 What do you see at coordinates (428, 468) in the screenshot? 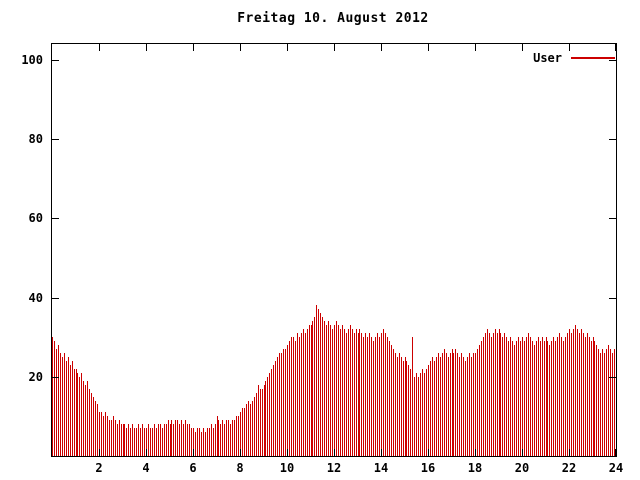
I see `x-tick-label: 16` at bounding box center [428, 468].